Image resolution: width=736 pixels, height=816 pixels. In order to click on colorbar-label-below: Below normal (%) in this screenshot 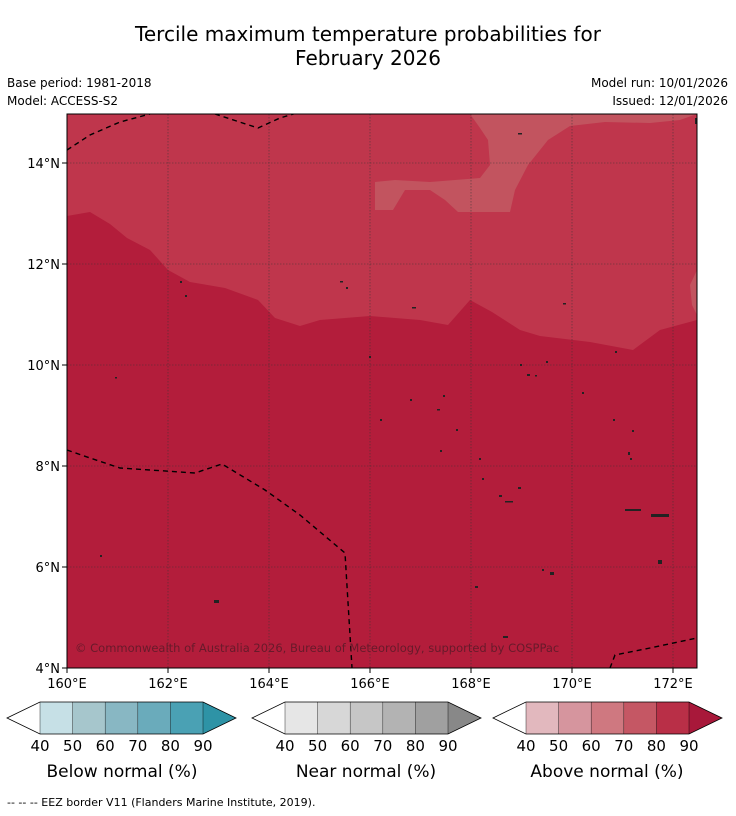, I will do `click(122, 772)`.